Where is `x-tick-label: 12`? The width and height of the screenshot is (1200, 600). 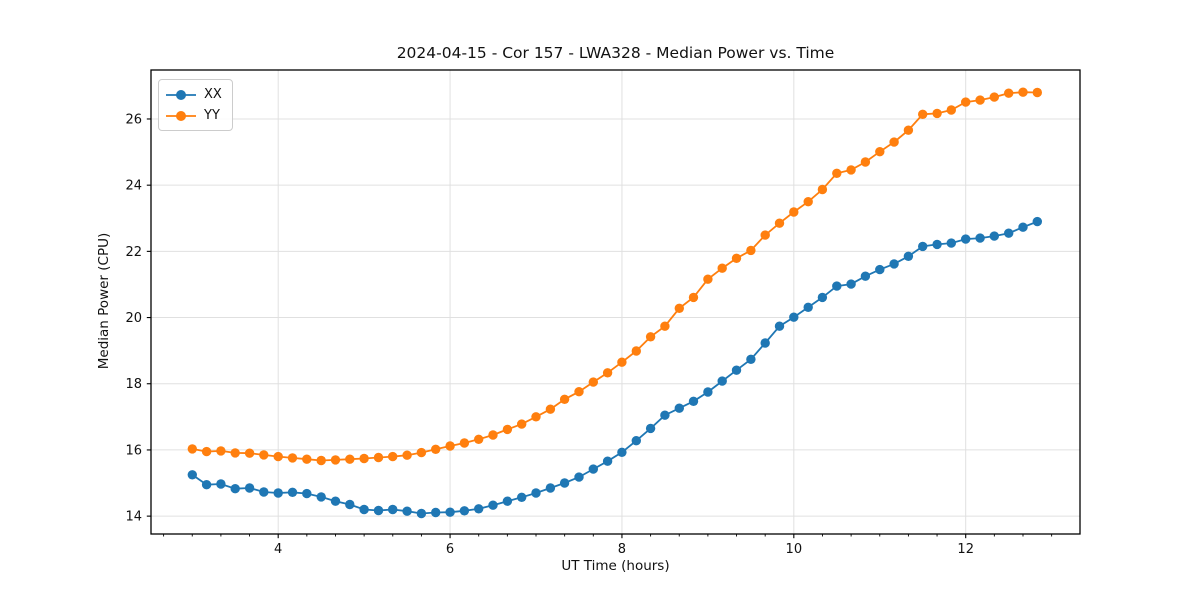
x-tick-label: 12 is located at coordinates (965, 549).